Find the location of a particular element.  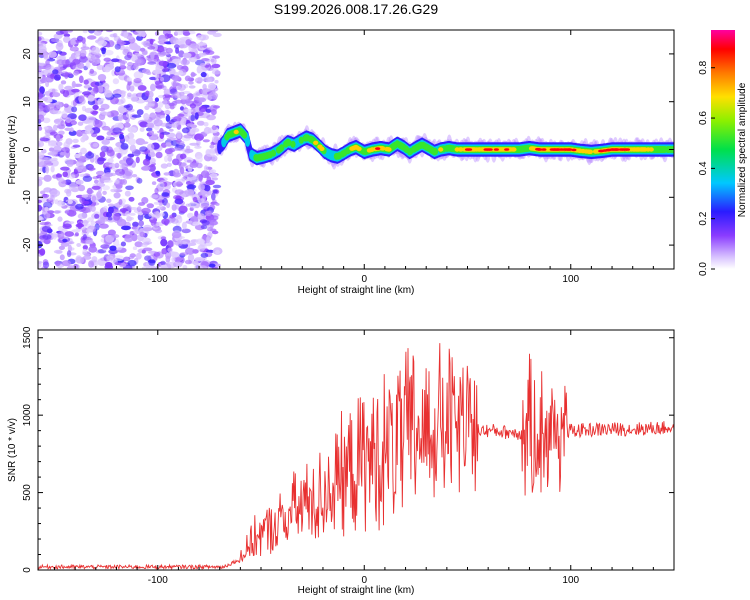

snr-ytick-label: 1500 is located at coordinates (27, 337).